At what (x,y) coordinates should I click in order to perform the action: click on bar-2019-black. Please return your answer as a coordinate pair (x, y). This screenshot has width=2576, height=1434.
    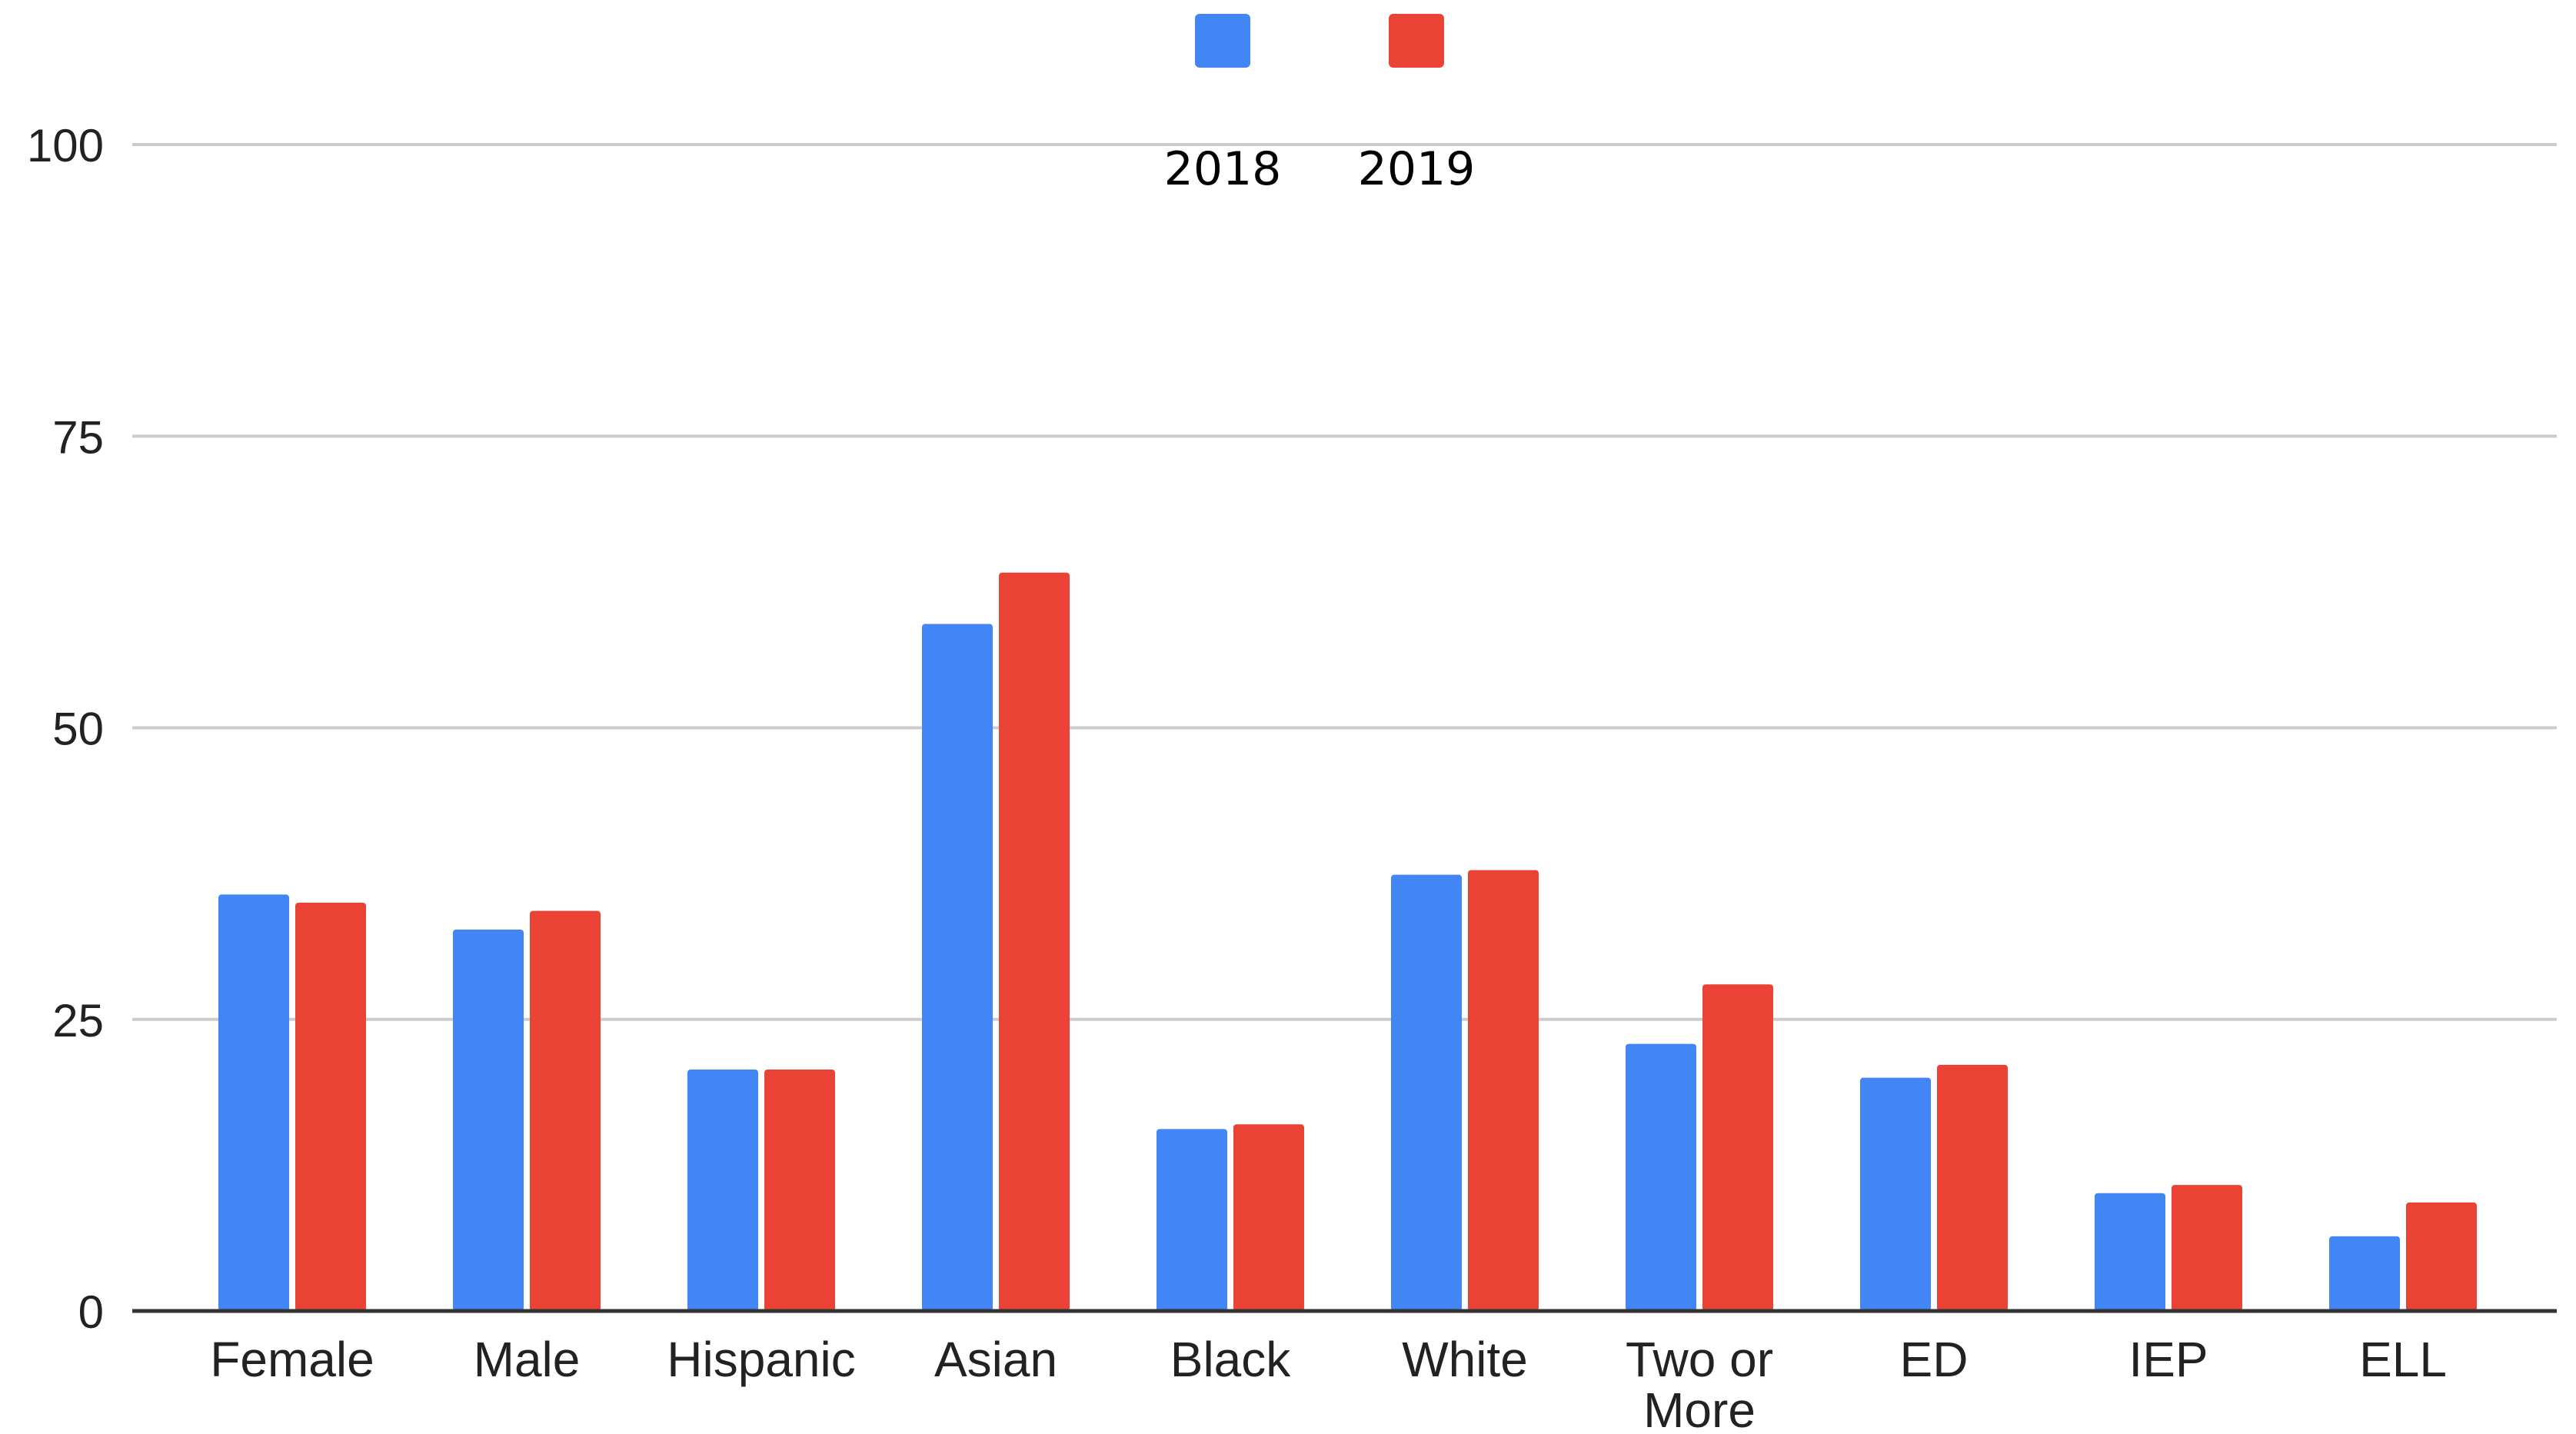
    Looking at the image, I should click on (1269, 1217).